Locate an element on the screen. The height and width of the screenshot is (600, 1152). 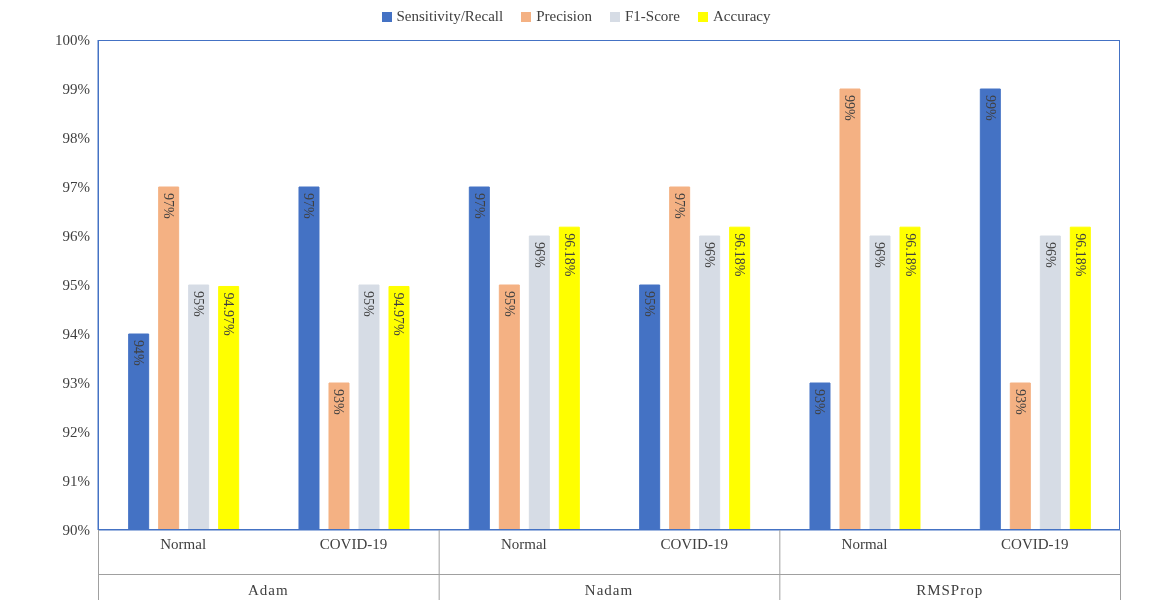
y-tick-label: 91% is located at coordinates (76, 481).